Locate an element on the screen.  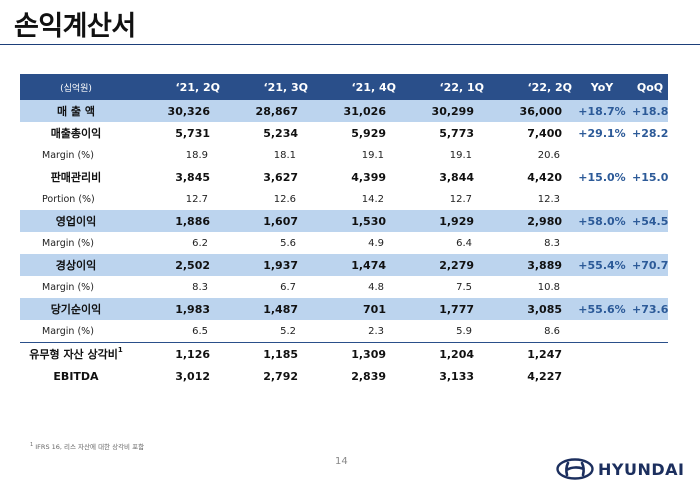
row-label: 영업이익 is located at coordinates (76, 221).